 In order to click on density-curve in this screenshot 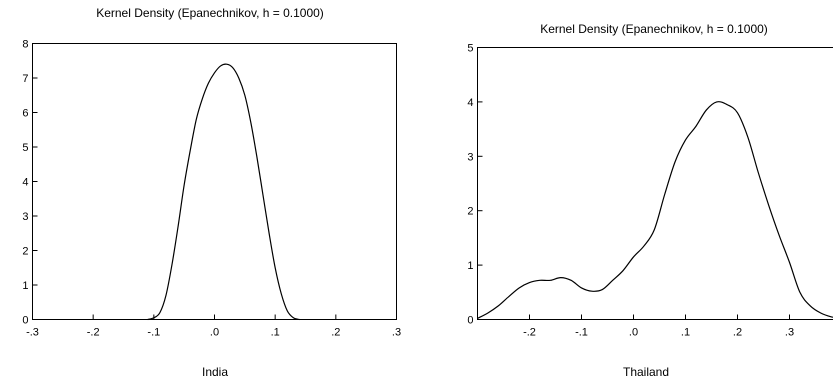, I will do `click(223, 192)`.